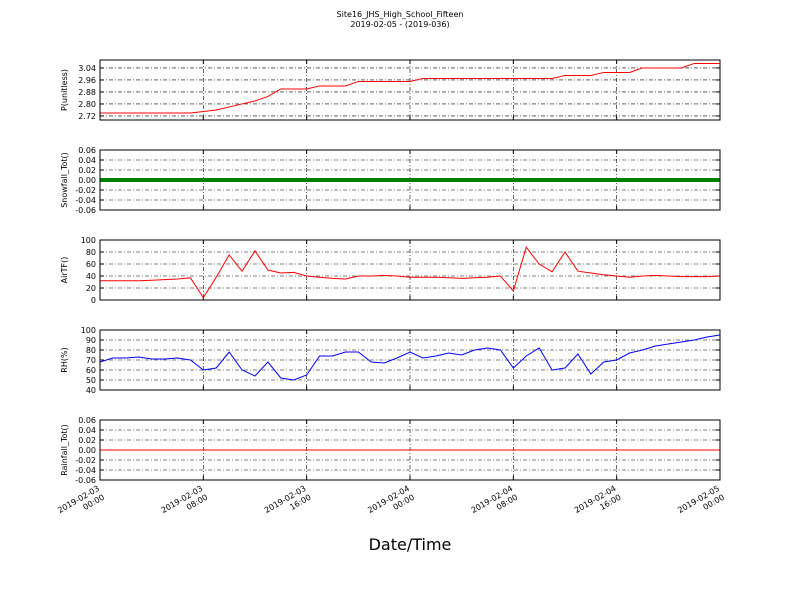 The width and height of the screenshot is (800, 600). I want to click on y-tick-label: 2.88, so click(87, 92).